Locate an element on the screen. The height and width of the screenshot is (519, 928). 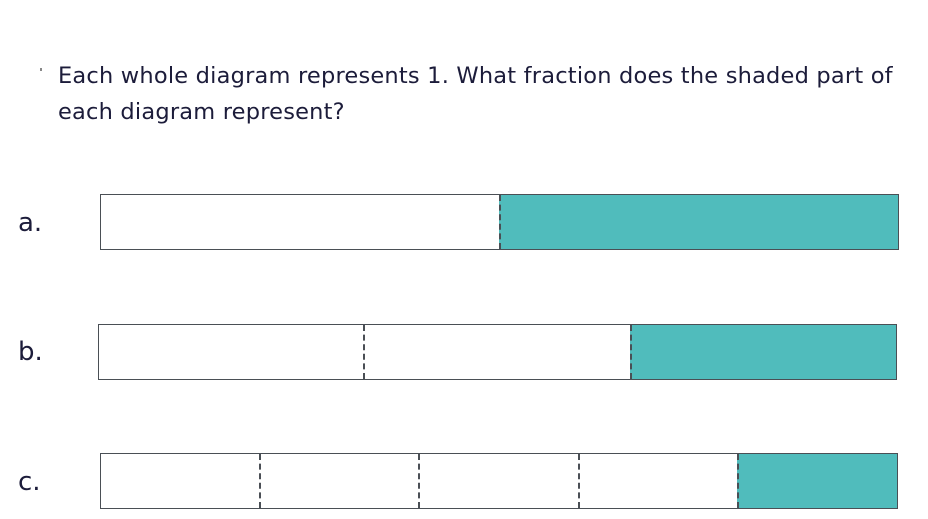
fraction-bar-a is located at coordinates (499, 222).